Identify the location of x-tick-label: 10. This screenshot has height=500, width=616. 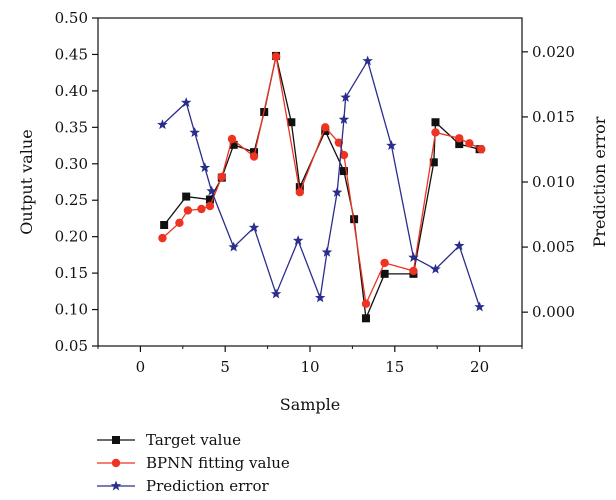
(309, 367).